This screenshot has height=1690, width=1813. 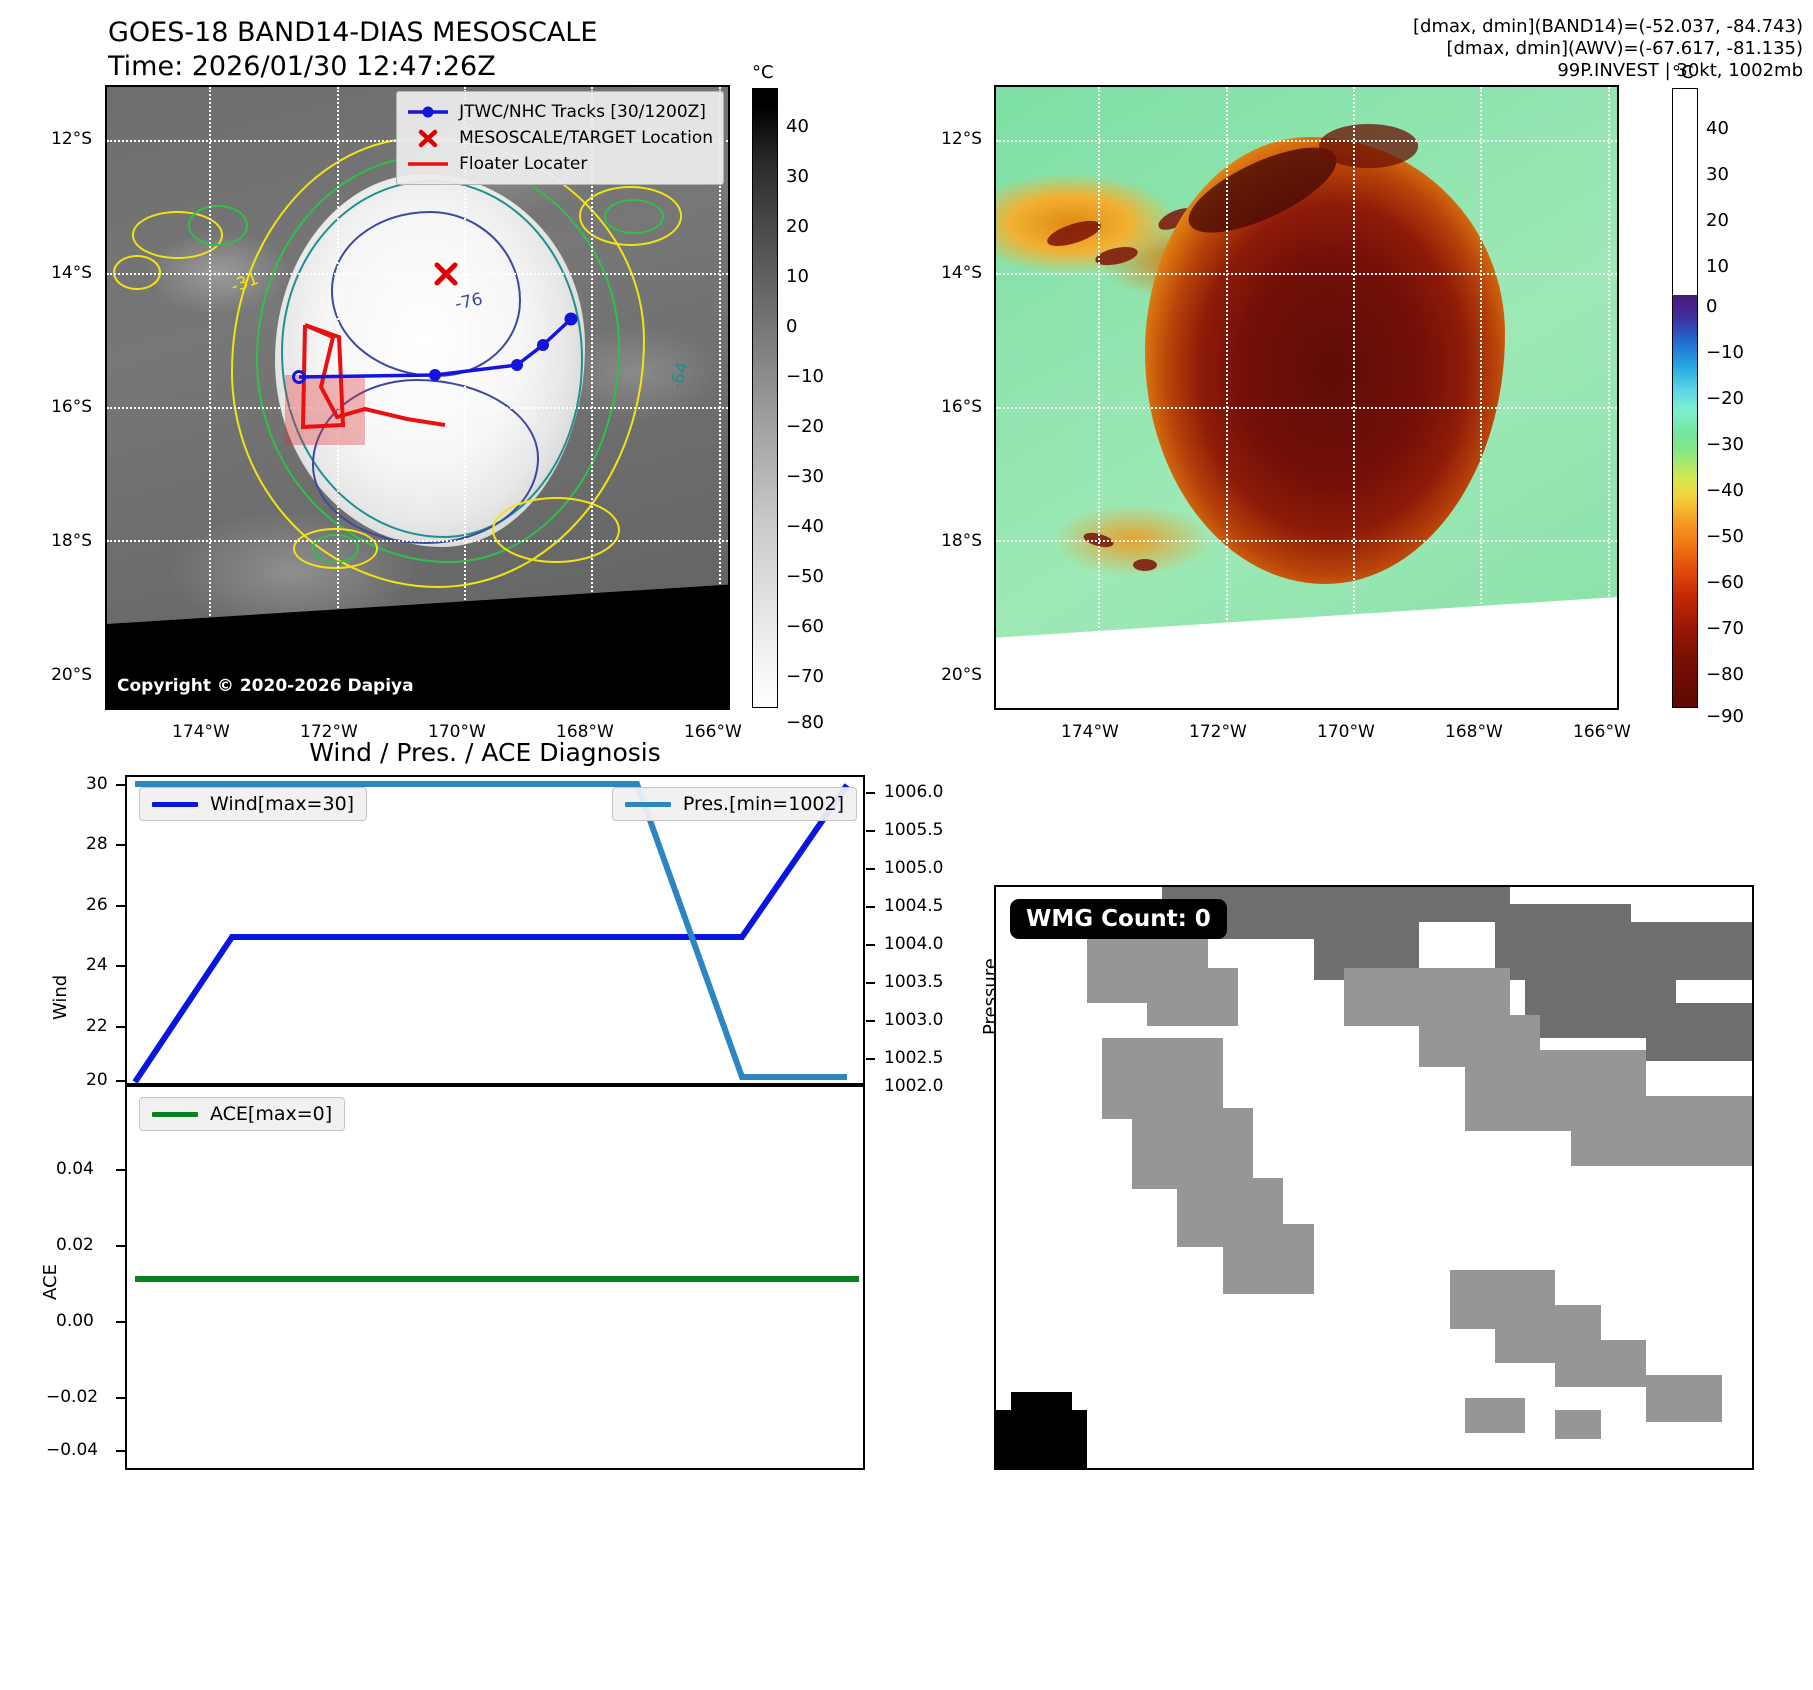 I want to click on cb2-tick: −40, so click(x=1725, y=490).